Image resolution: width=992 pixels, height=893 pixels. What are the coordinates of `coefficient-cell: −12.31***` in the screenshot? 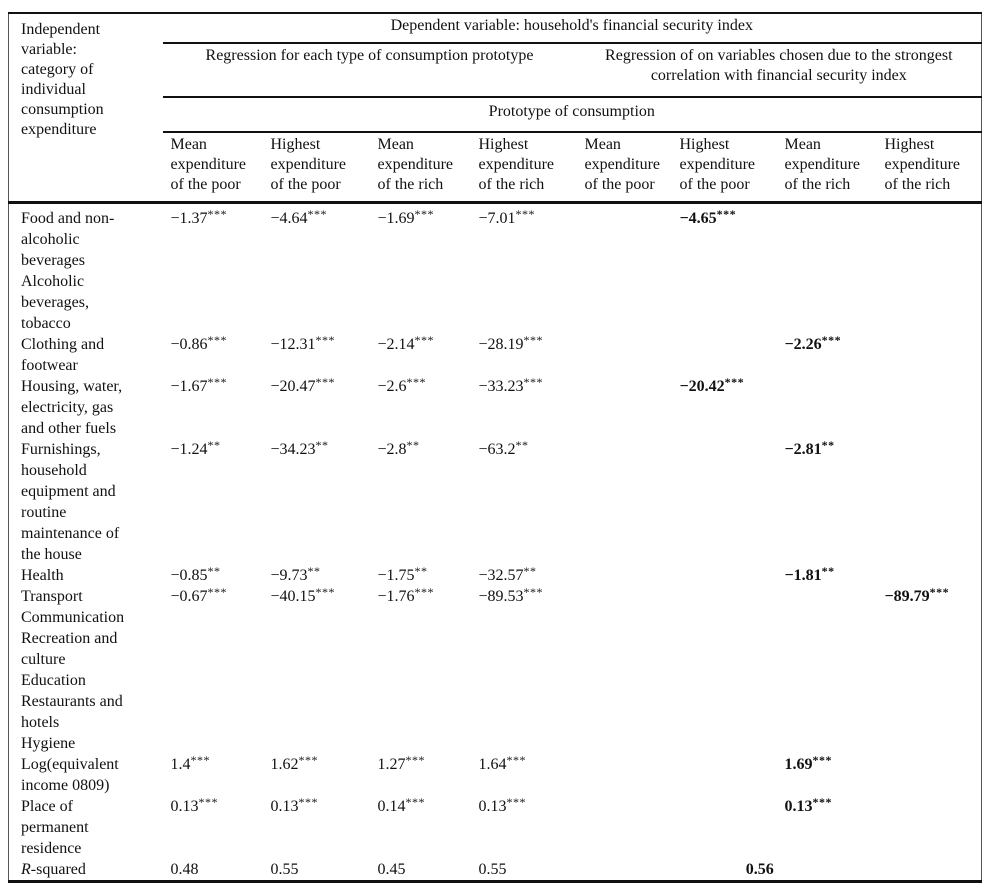 It's located at (303, 343).